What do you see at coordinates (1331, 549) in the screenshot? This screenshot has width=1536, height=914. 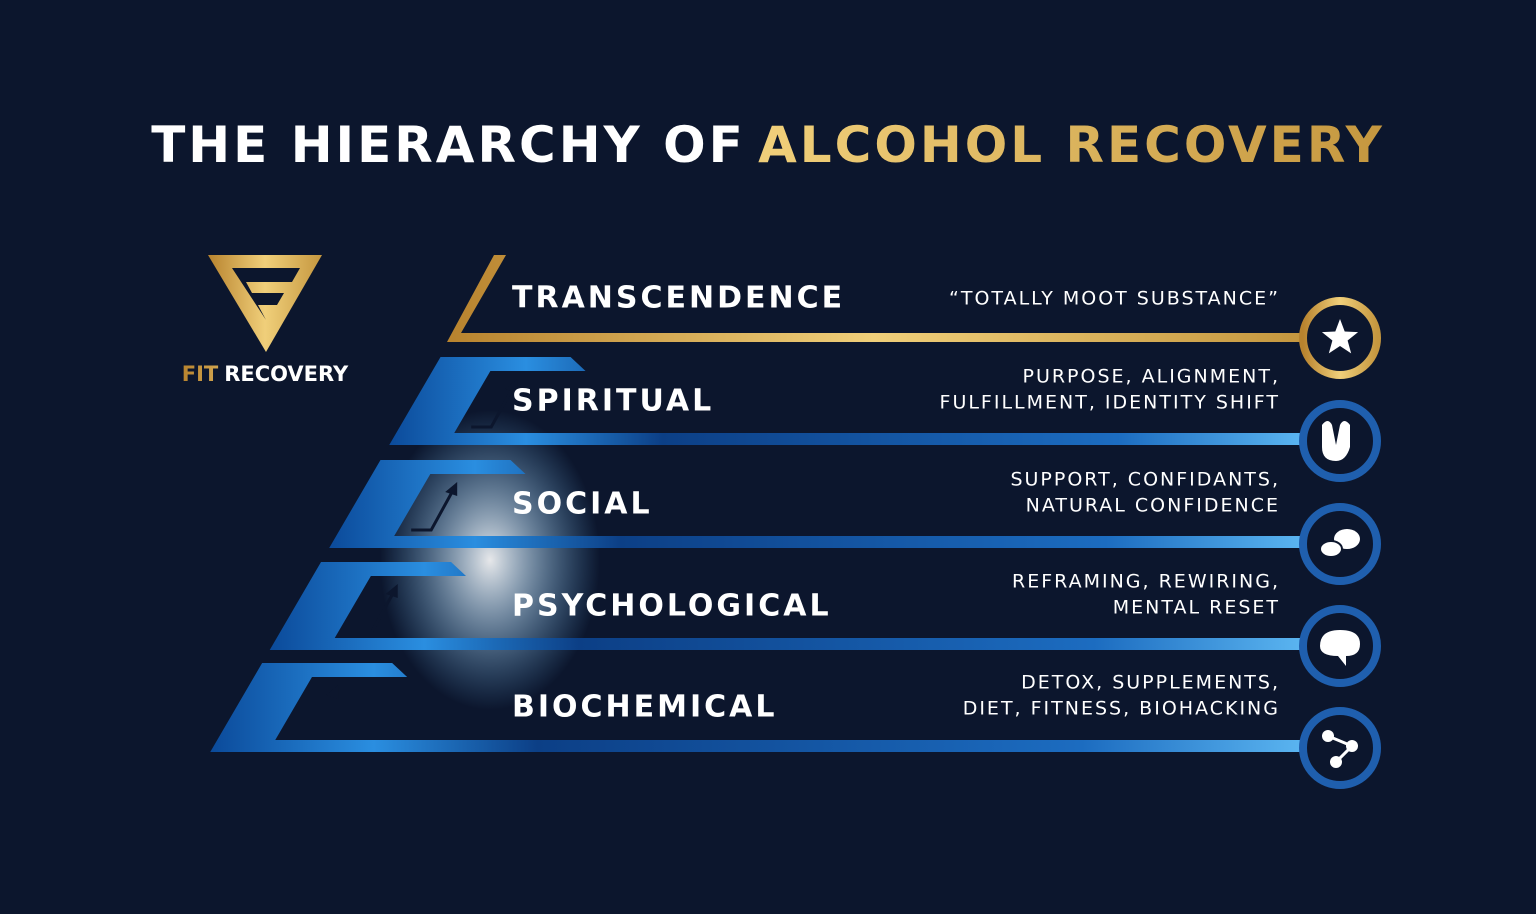 I see `icon-bubble` at bounding box center [1331, 549].